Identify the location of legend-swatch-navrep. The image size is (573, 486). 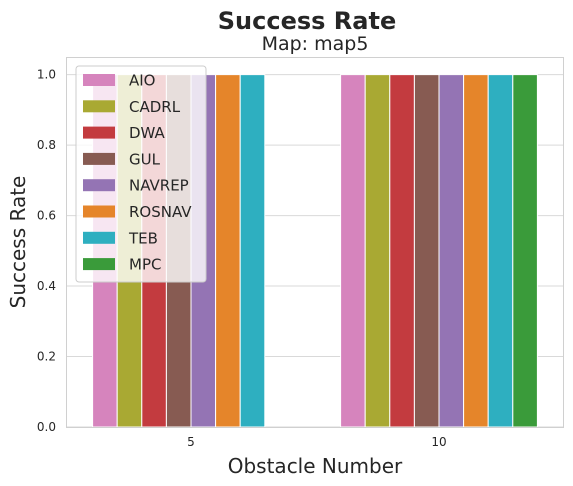
(99, 185).